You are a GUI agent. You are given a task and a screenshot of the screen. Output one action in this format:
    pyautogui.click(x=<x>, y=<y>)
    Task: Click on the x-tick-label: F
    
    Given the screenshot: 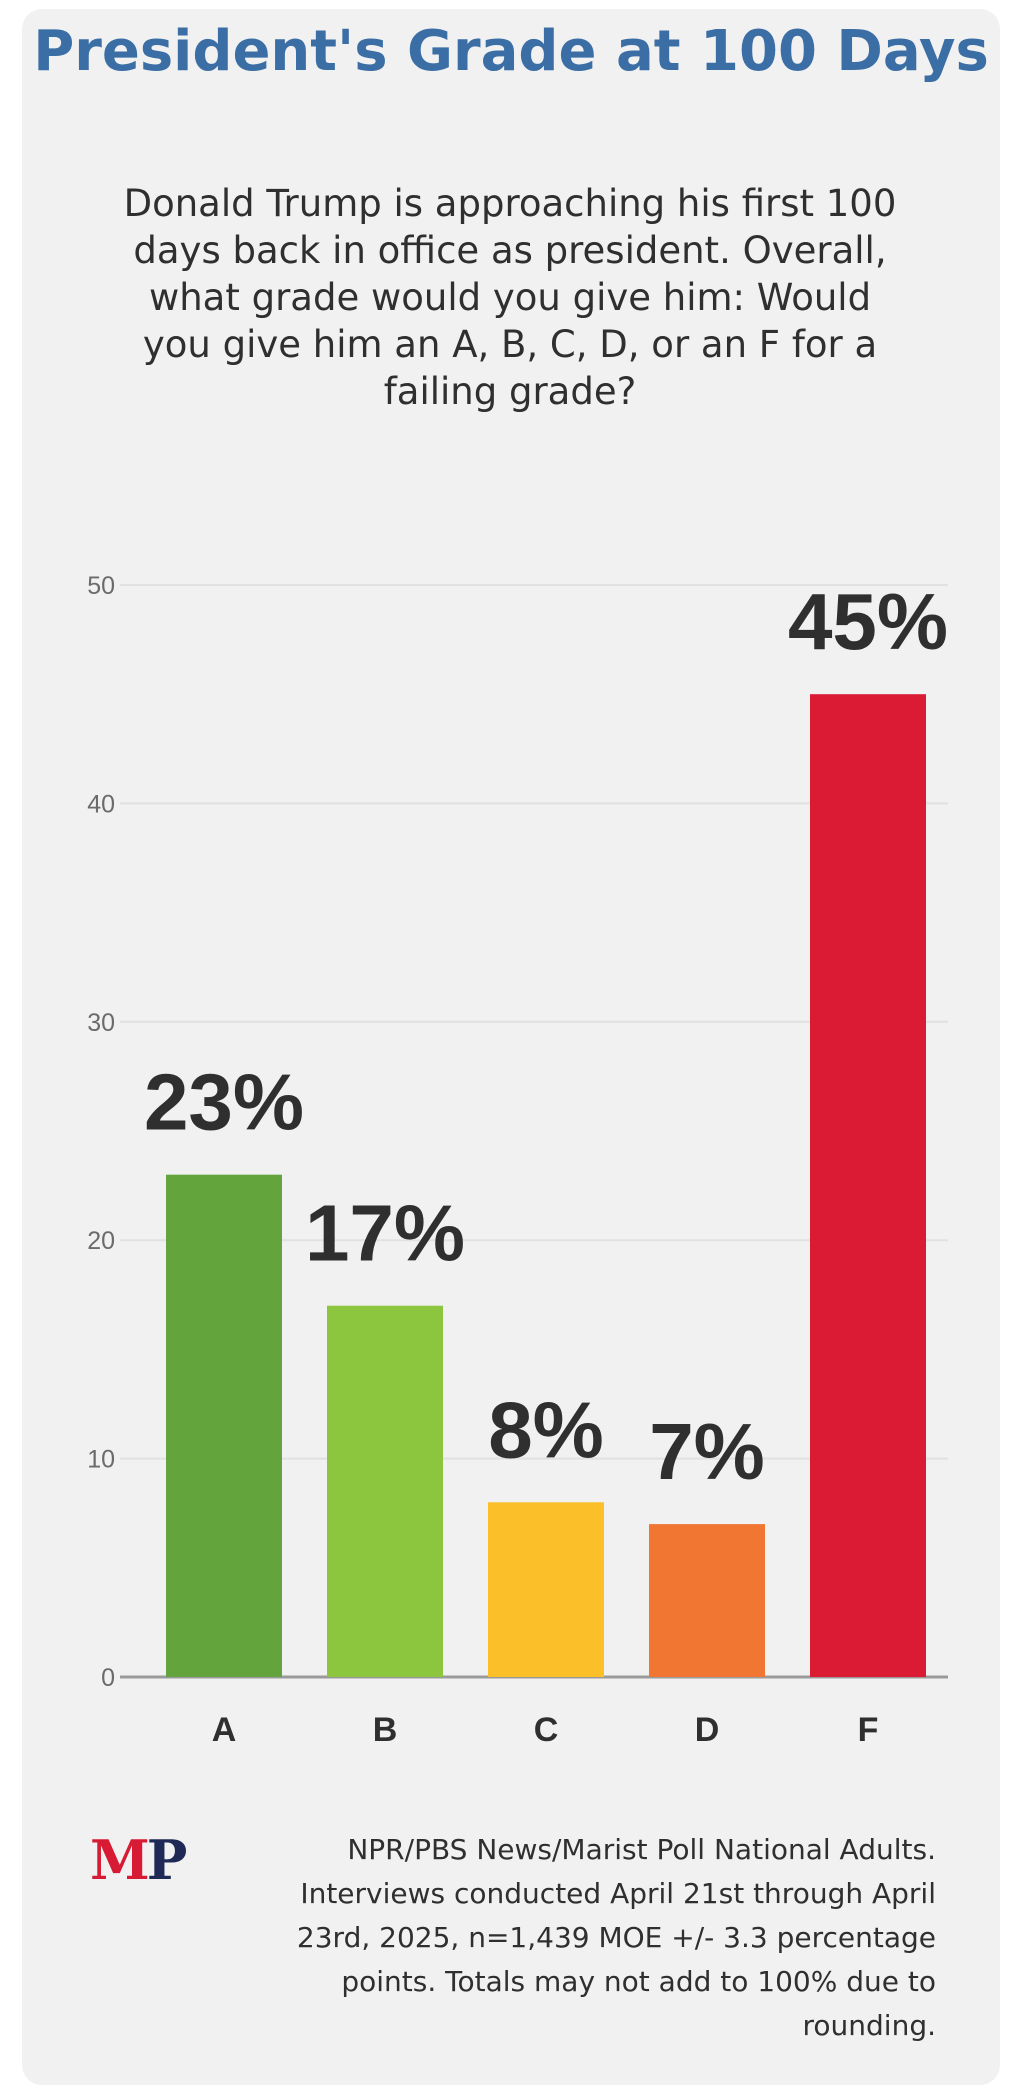 What is the action you would take?
    pyautogui.click(x=868, y=1730)
    